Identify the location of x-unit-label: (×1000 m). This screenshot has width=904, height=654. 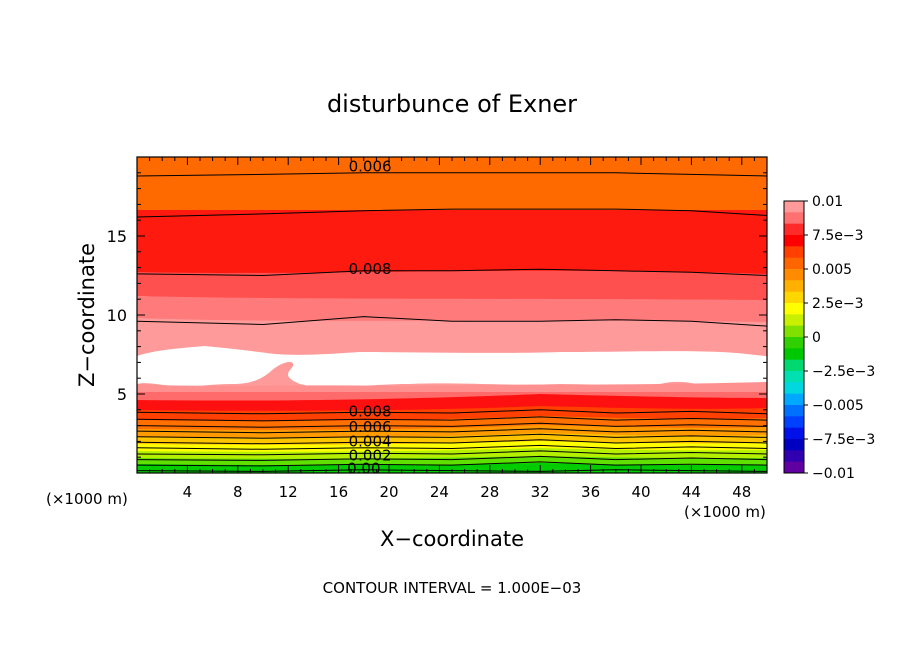
(725, 512).